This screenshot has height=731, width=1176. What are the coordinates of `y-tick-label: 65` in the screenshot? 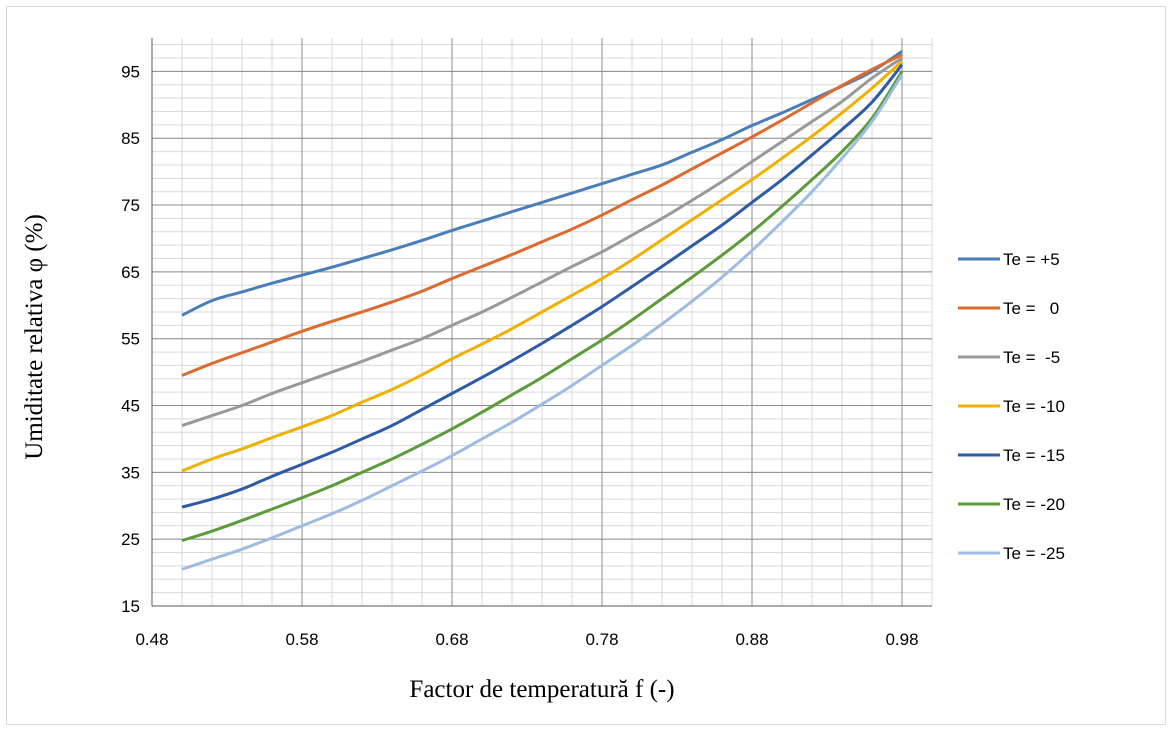 It's located at (130, 272).